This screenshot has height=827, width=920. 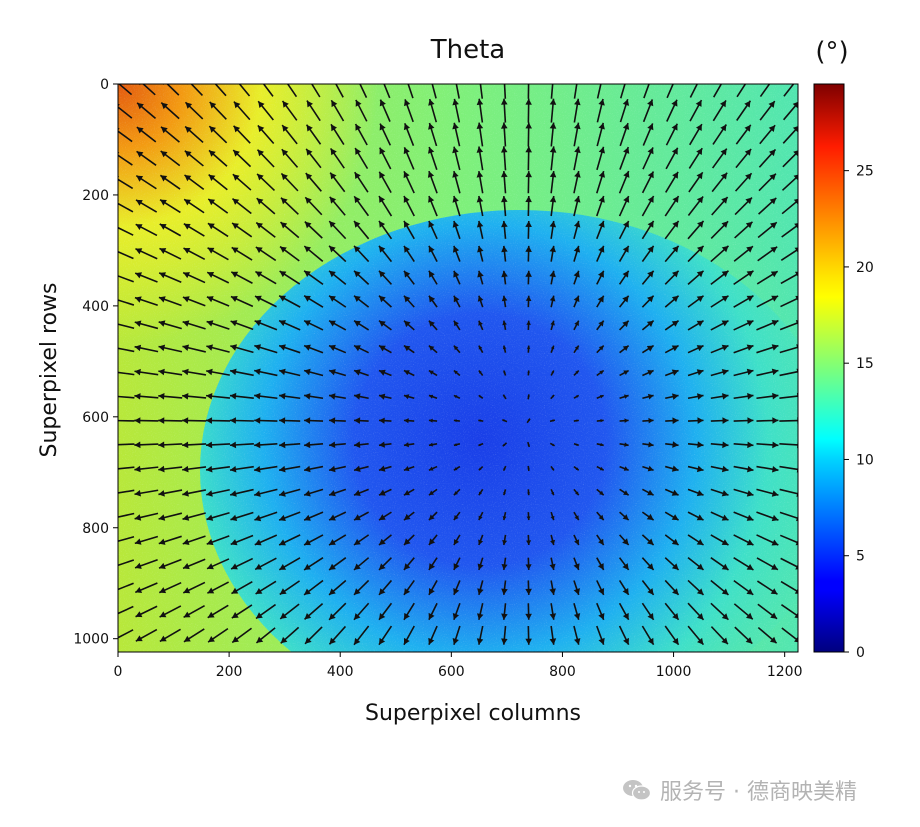 I want to click on colorbar-tick-label: 20, so click(x=865, y=268).